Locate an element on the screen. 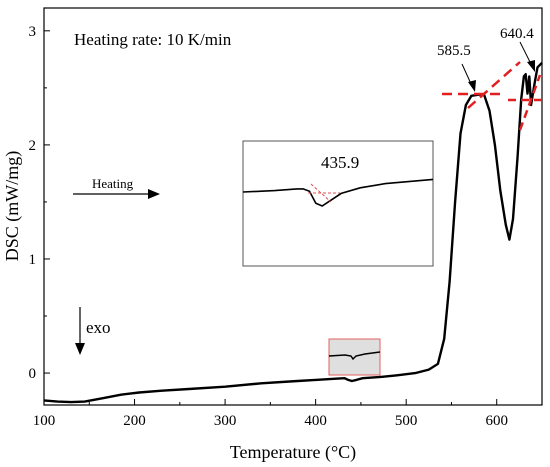 Image resolution: width=550 pixels, height=467 pixels. exo-arrow: exo is located at coordinates (93, 331).